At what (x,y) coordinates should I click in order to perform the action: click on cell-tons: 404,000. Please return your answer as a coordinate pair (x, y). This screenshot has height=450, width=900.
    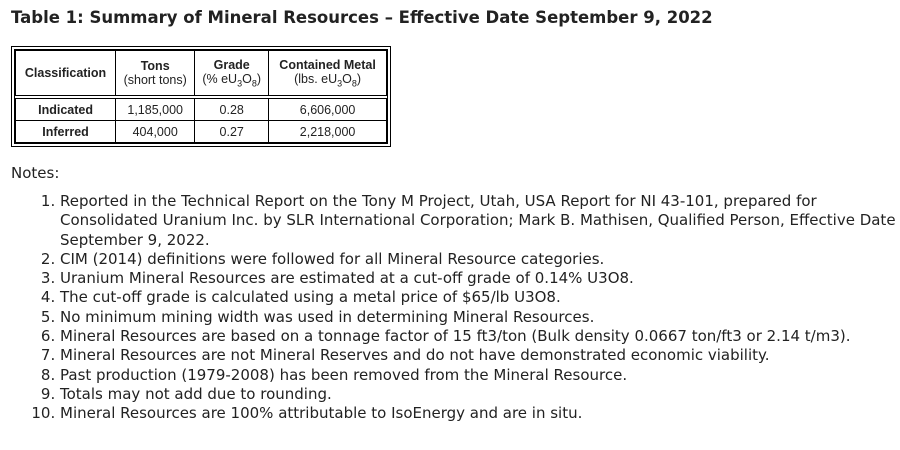
    Looking at the image, I should click on (155, 131).